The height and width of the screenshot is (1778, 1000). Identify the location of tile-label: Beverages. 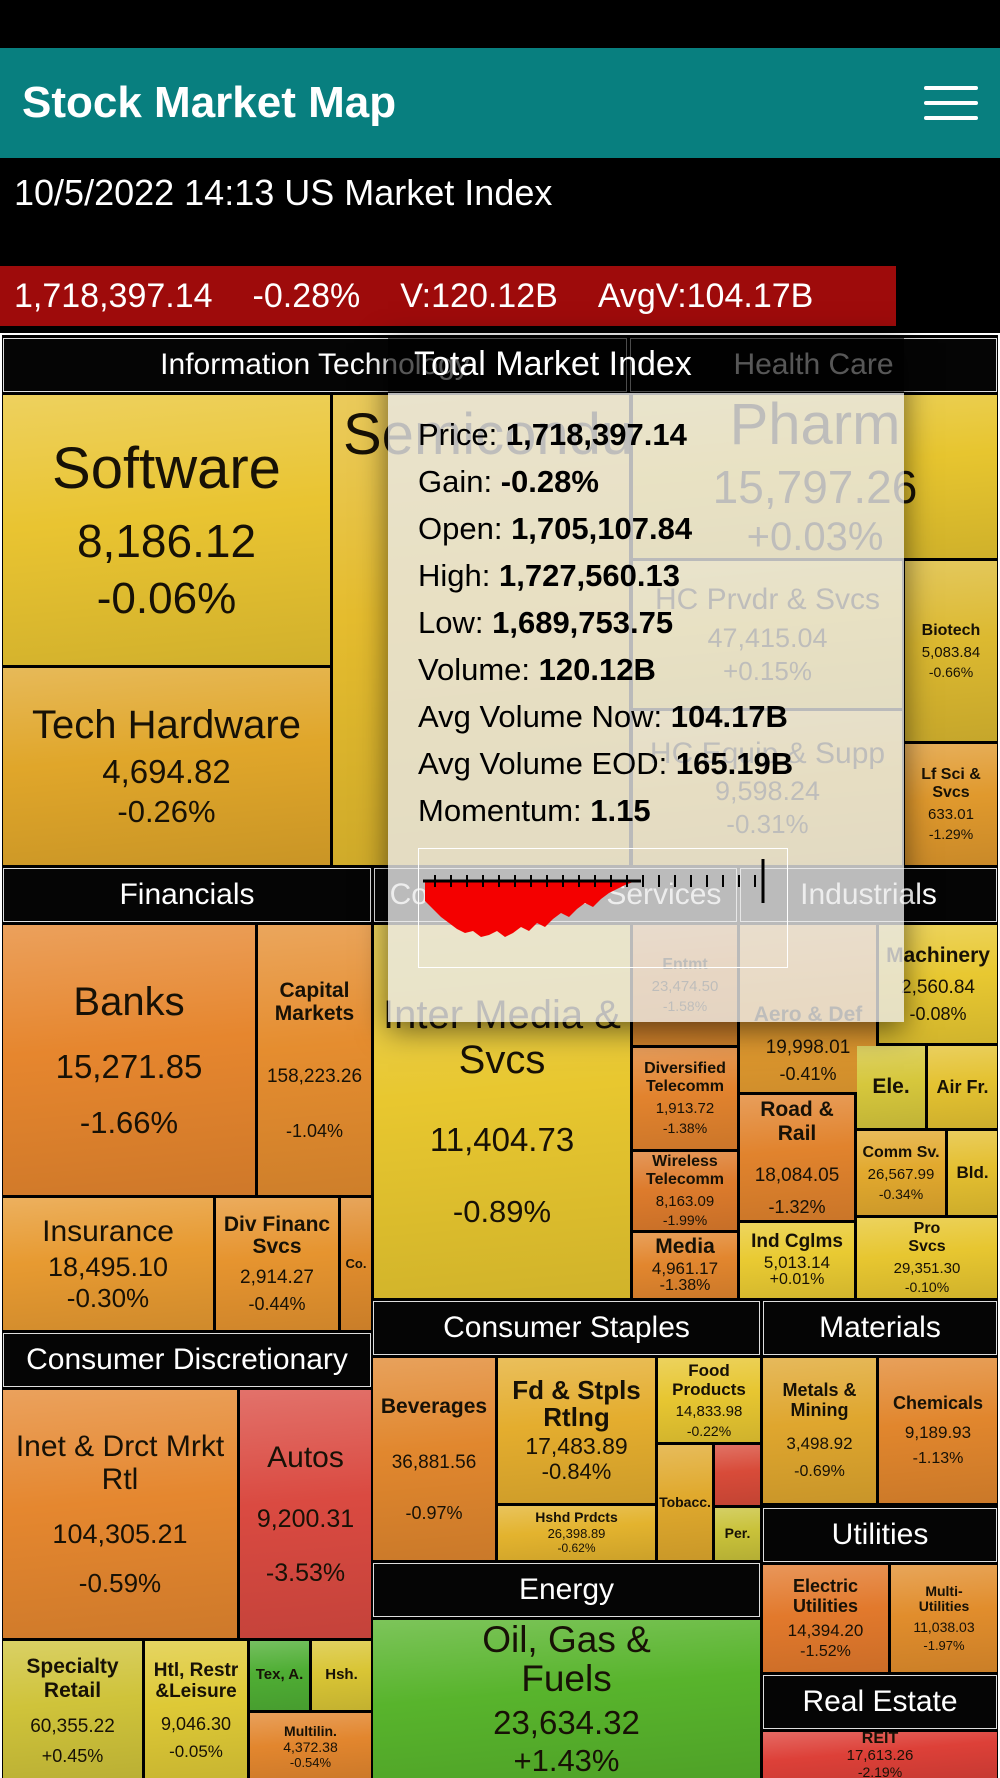
(434, 1406).